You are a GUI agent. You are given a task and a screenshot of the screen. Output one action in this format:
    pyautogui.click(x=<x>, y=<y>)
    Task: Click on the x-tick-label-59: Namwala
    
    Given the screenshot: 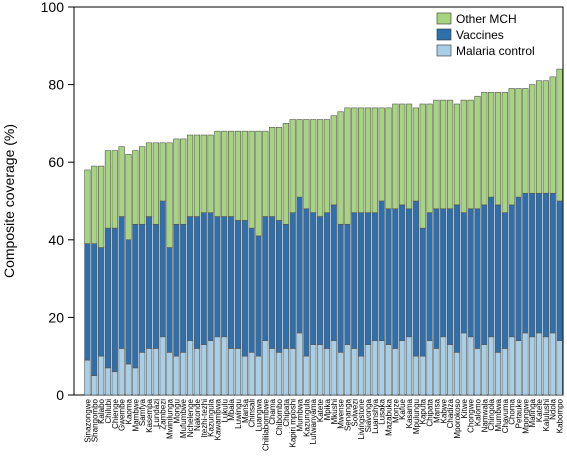 What is the action you would take?
    pyautogui.click(x=484, y=415)
    